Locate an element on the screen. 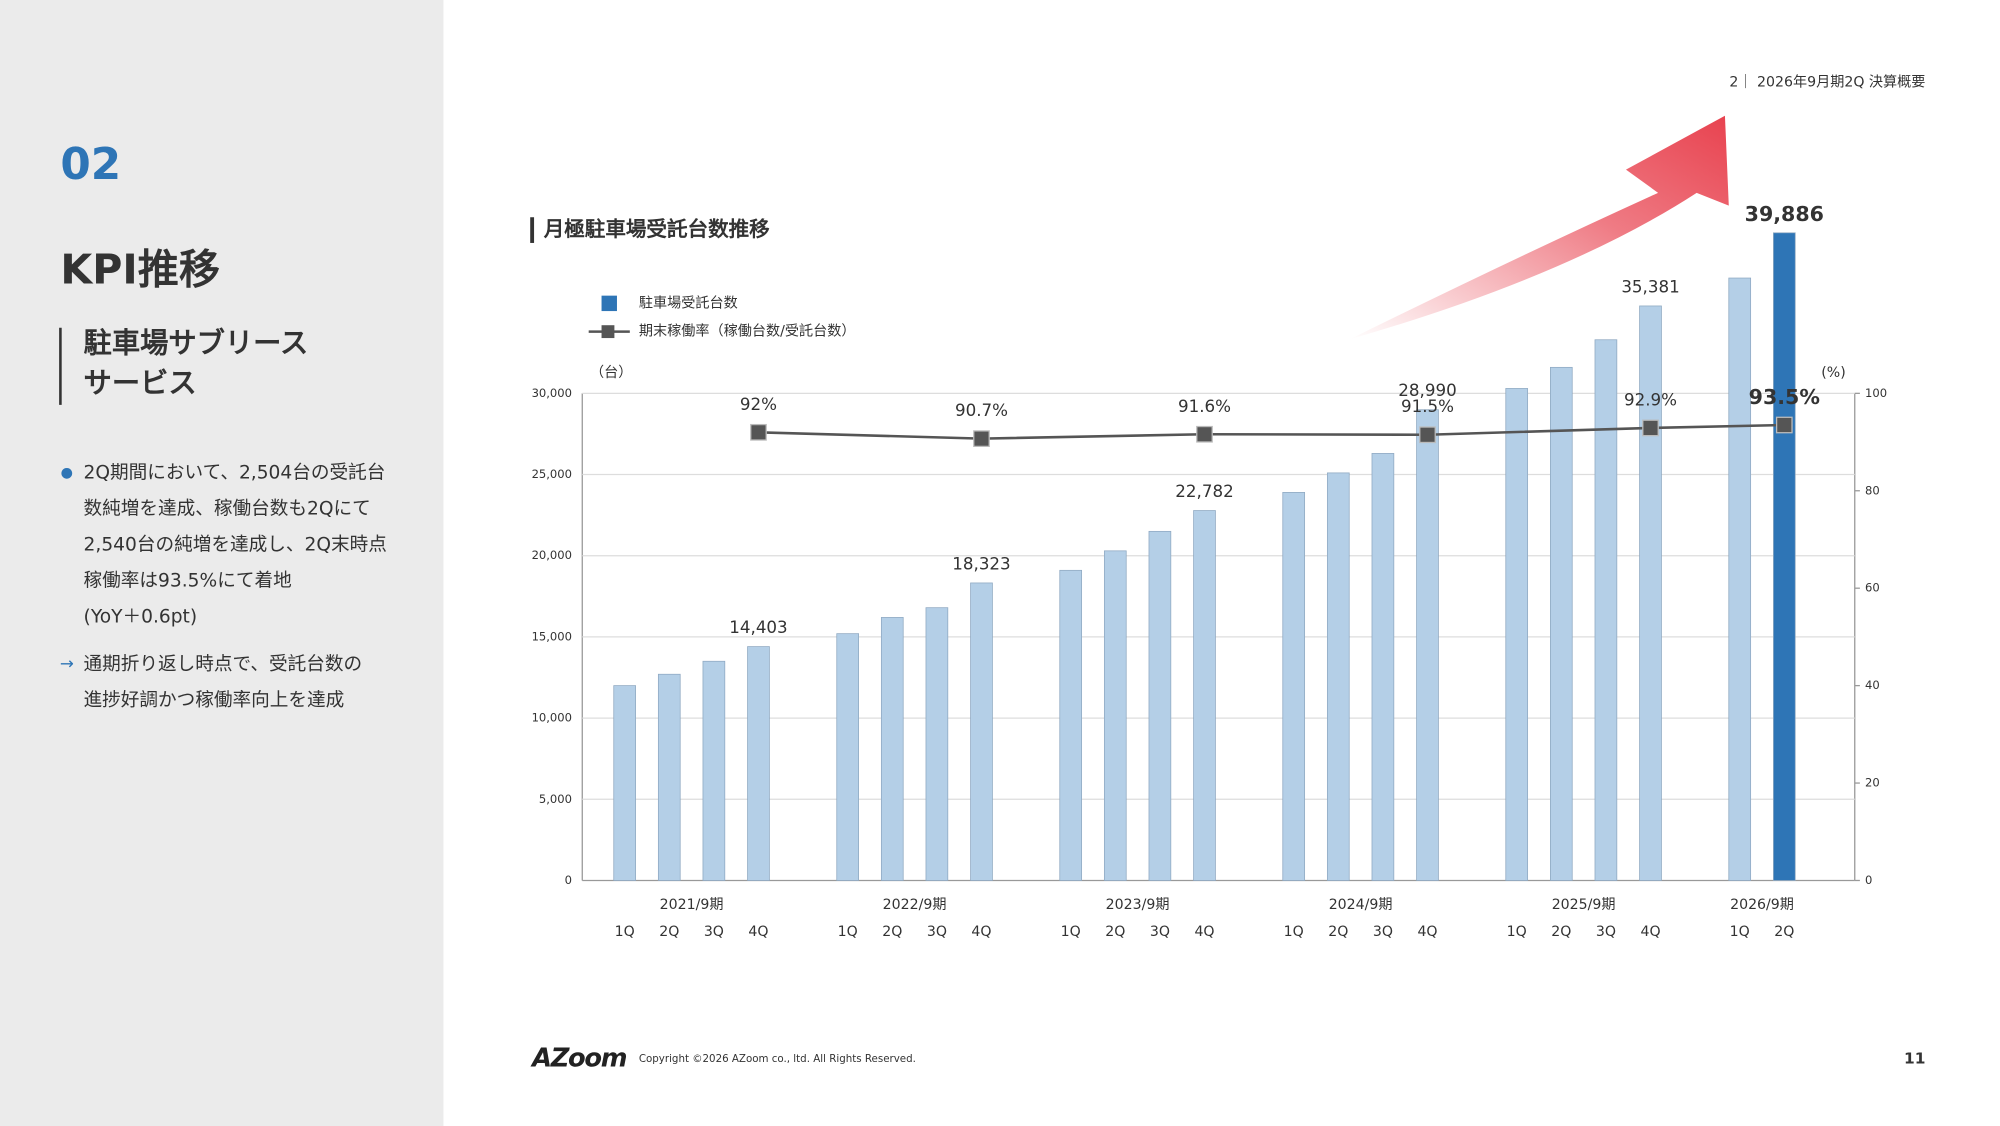 The width and height of the screenshot is (2000, 1126). legend-label: 駐車場受託台数 is located at coordinates (688, 302).